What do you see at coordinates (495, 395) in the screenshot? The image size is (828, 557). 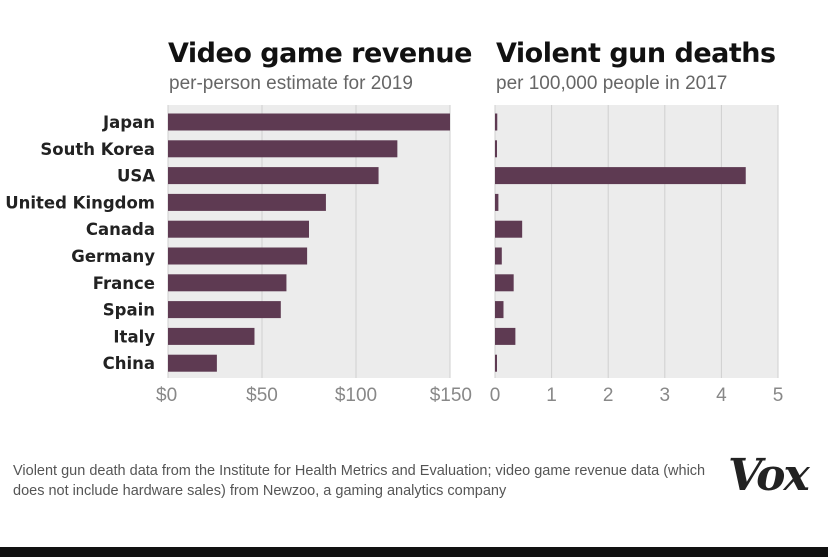 I see `tick-label-gun-deaths: 0` at bounding box center [495, 395].